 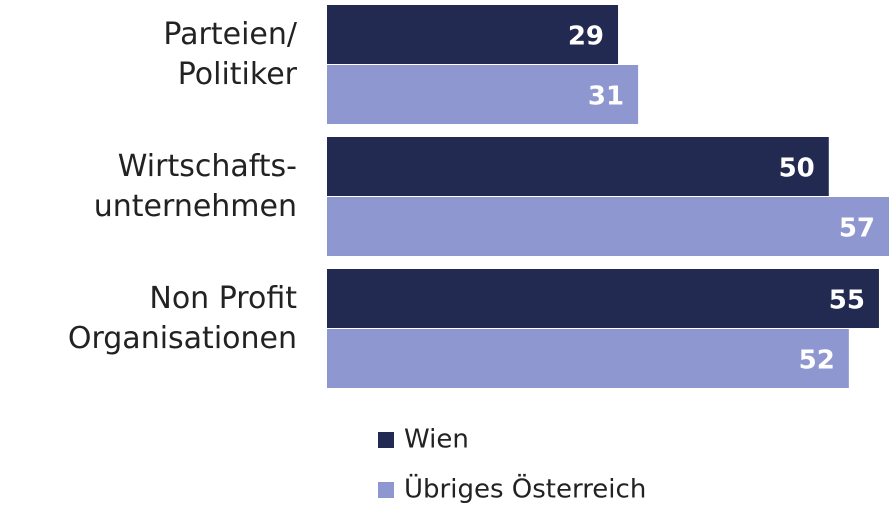 I want to click on category-label: Parteien/ Politiker, so click(x=230, y=54).